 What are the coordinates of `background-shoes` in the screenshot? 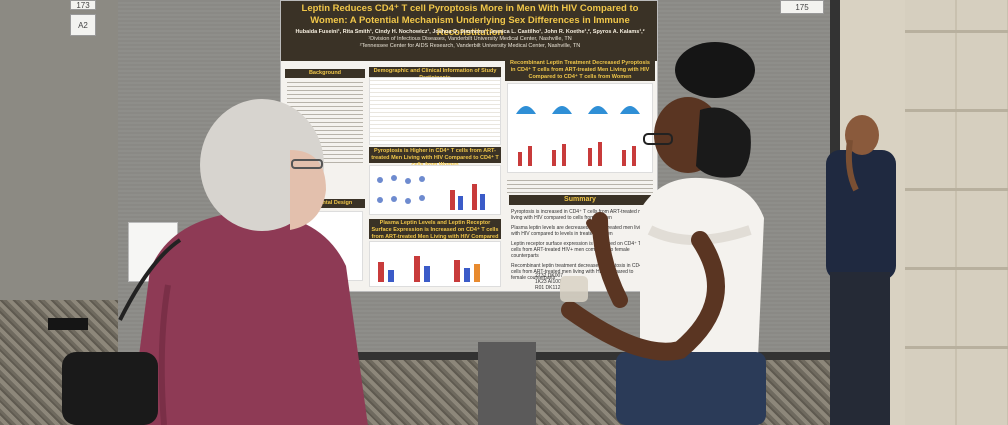 It's located at (68, 324).